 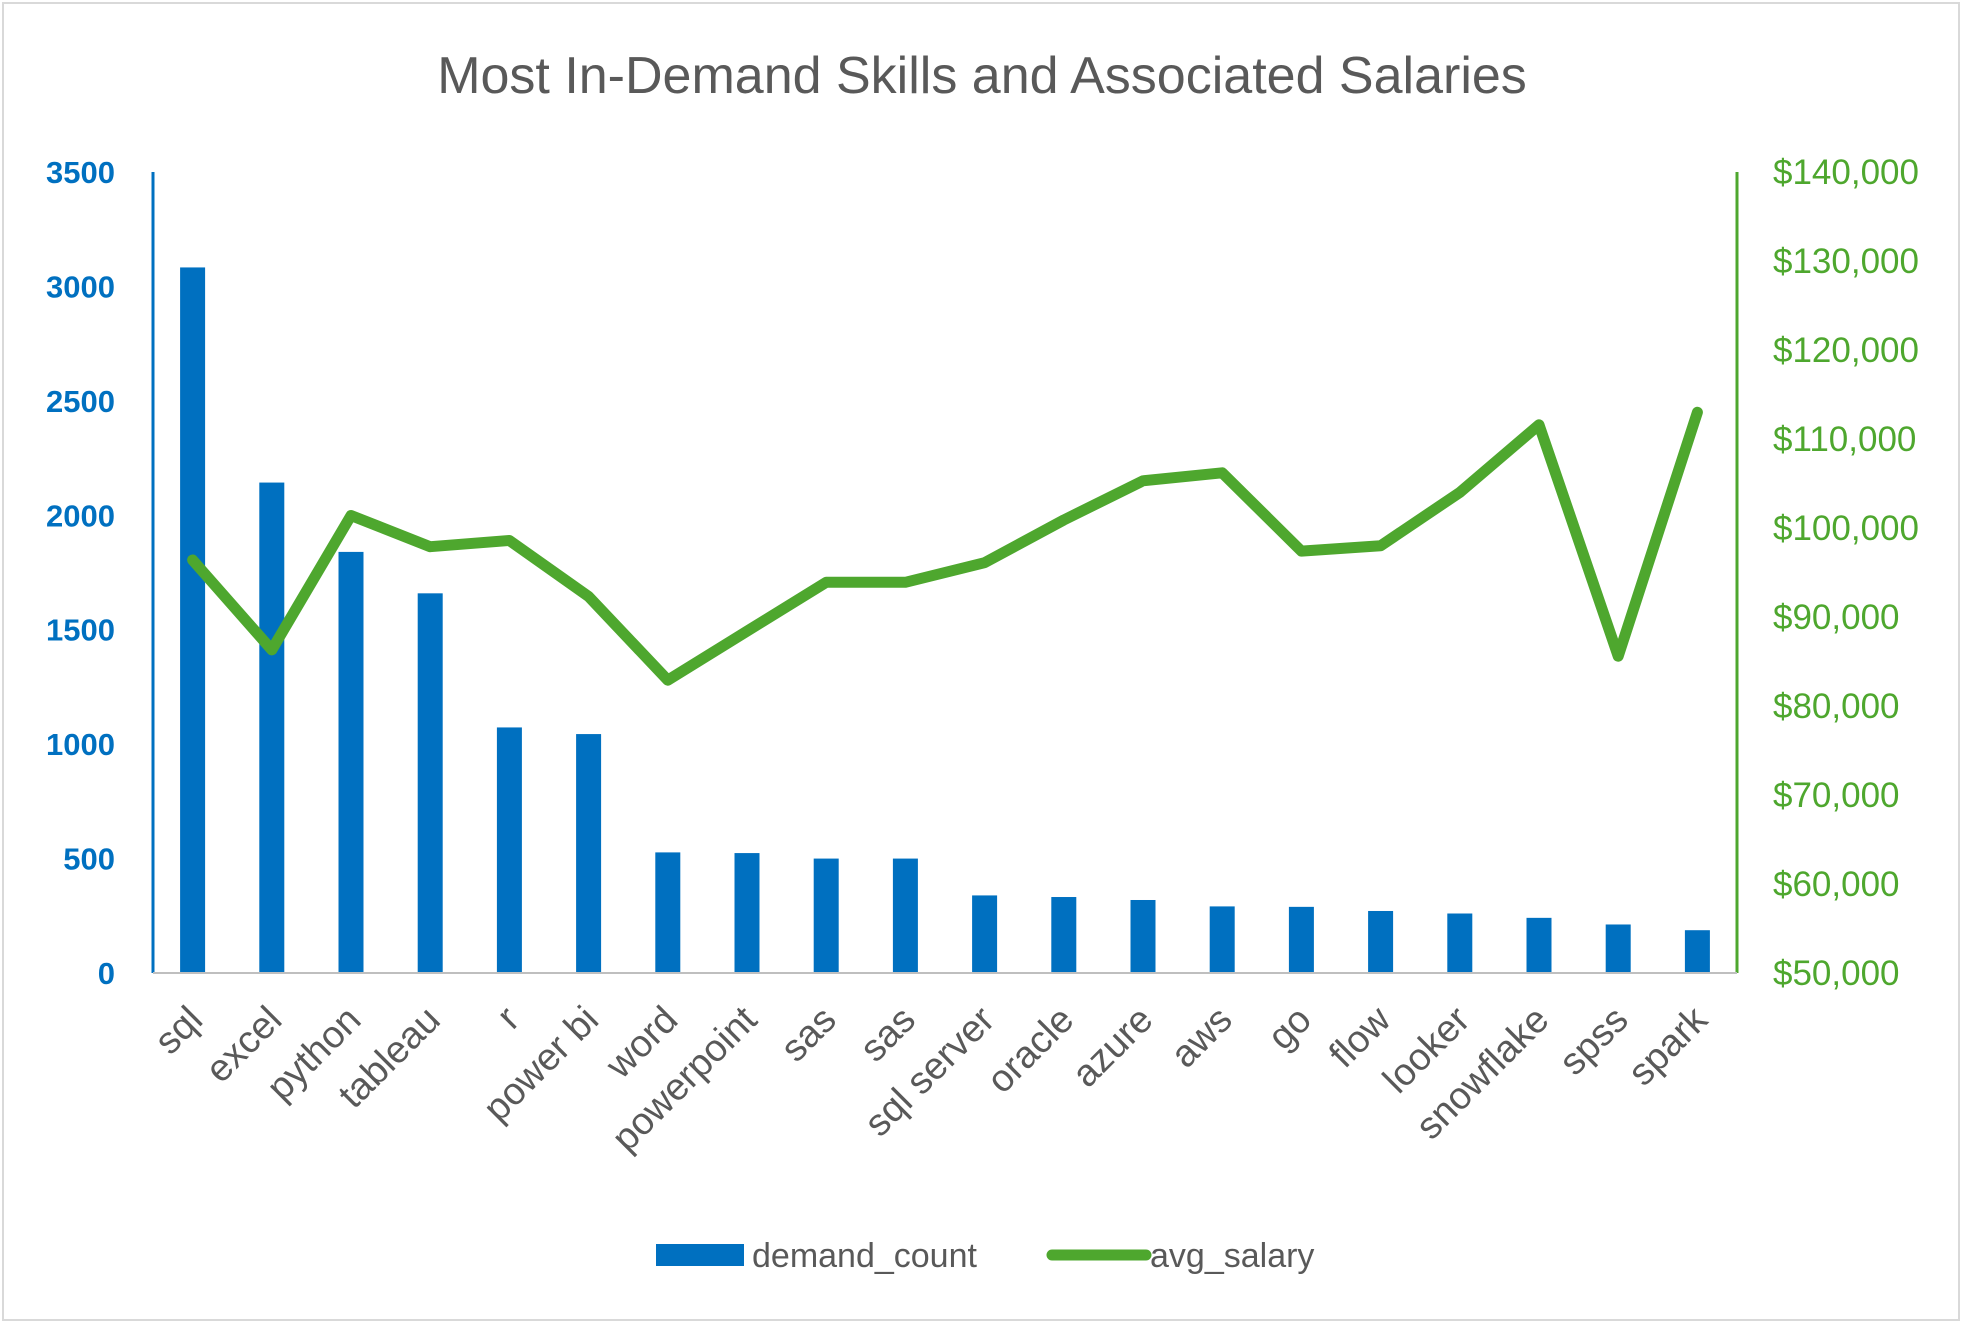 I want to click on x-tick-label: spss, so click(x=1594, y=1041).